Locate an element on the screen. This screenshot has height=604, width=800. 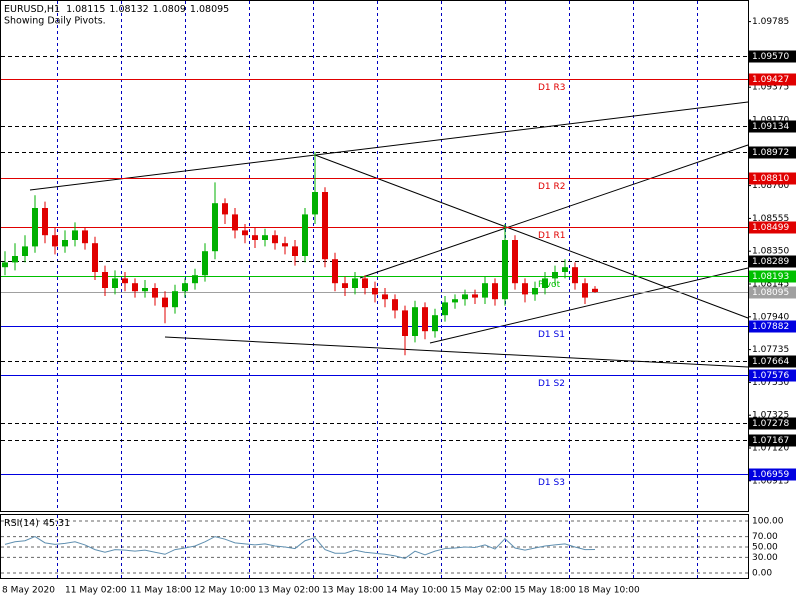
pivot-name: D1 R2 is located at coordinates (552, 187).